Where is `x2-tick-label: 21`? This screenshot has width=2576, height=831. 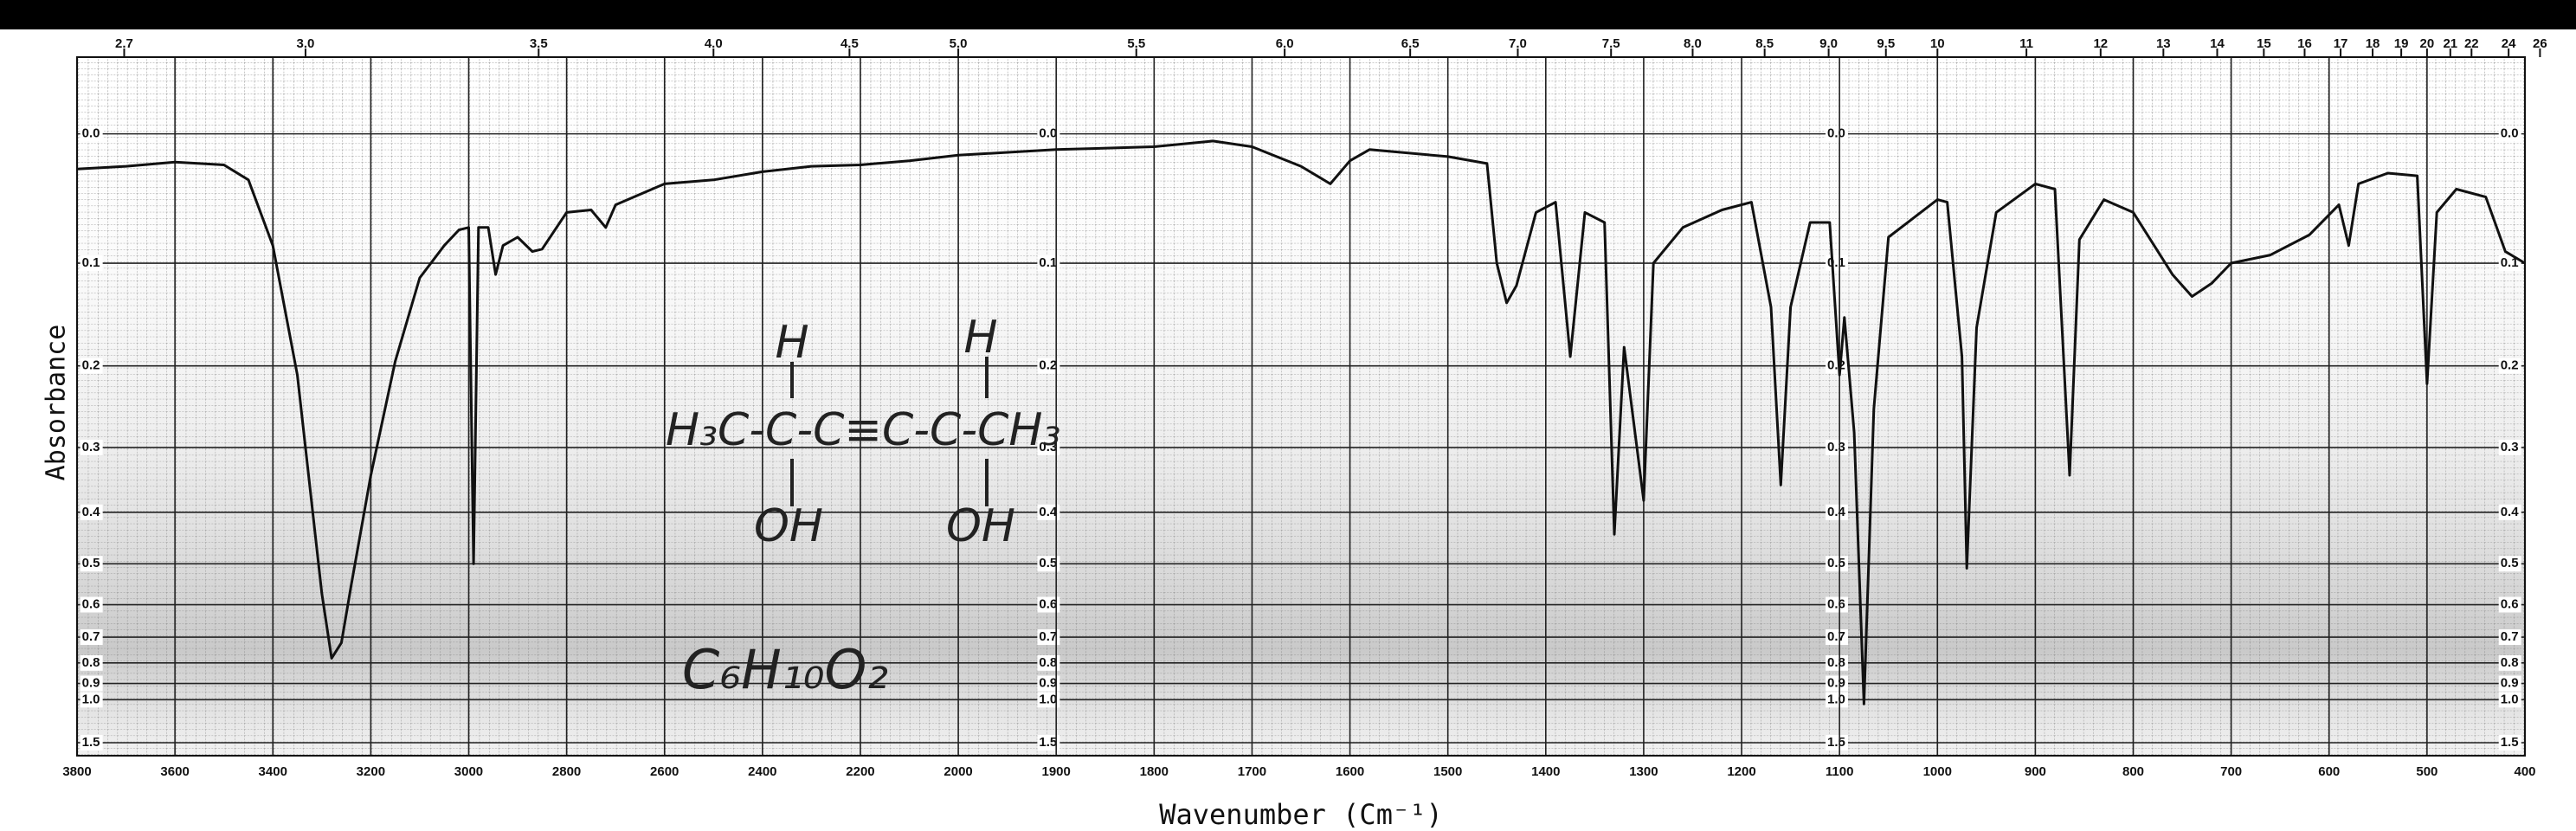 x2-tick-label: 21 is located at coordinates (2450, 43).